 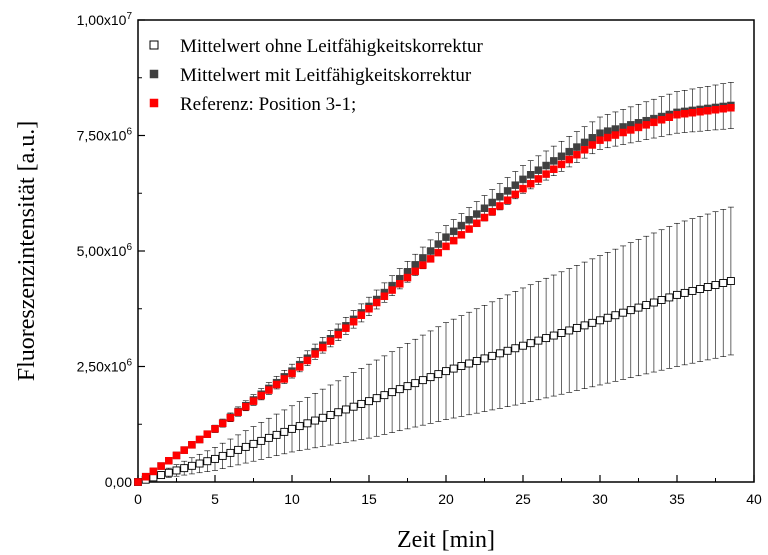 What do you see at coordinates (369, 499) in the screenshot?
I see `x-tick-label: 15` at bounding box center [369, 499].